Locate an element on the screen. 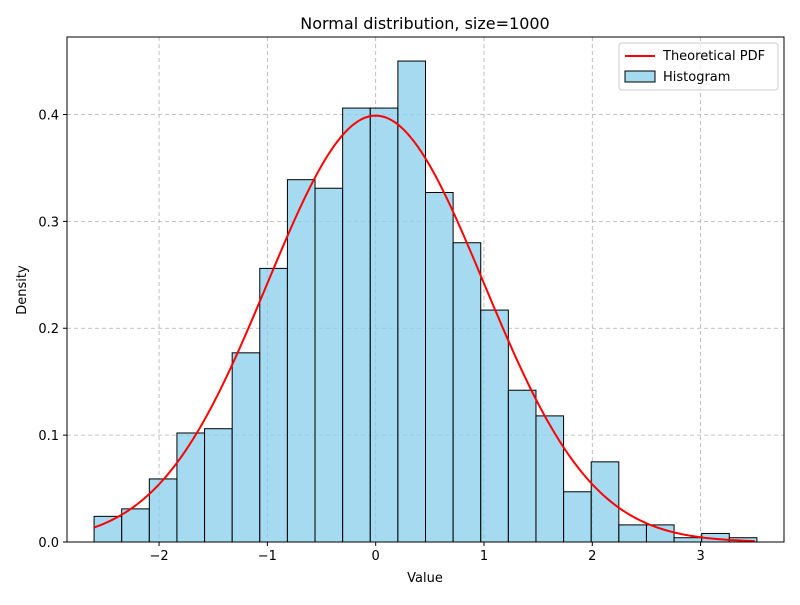 Image resolution: width=800 pixels, height=605 pixels. x-tick-label: −1 is located at coordinates (267, 556).